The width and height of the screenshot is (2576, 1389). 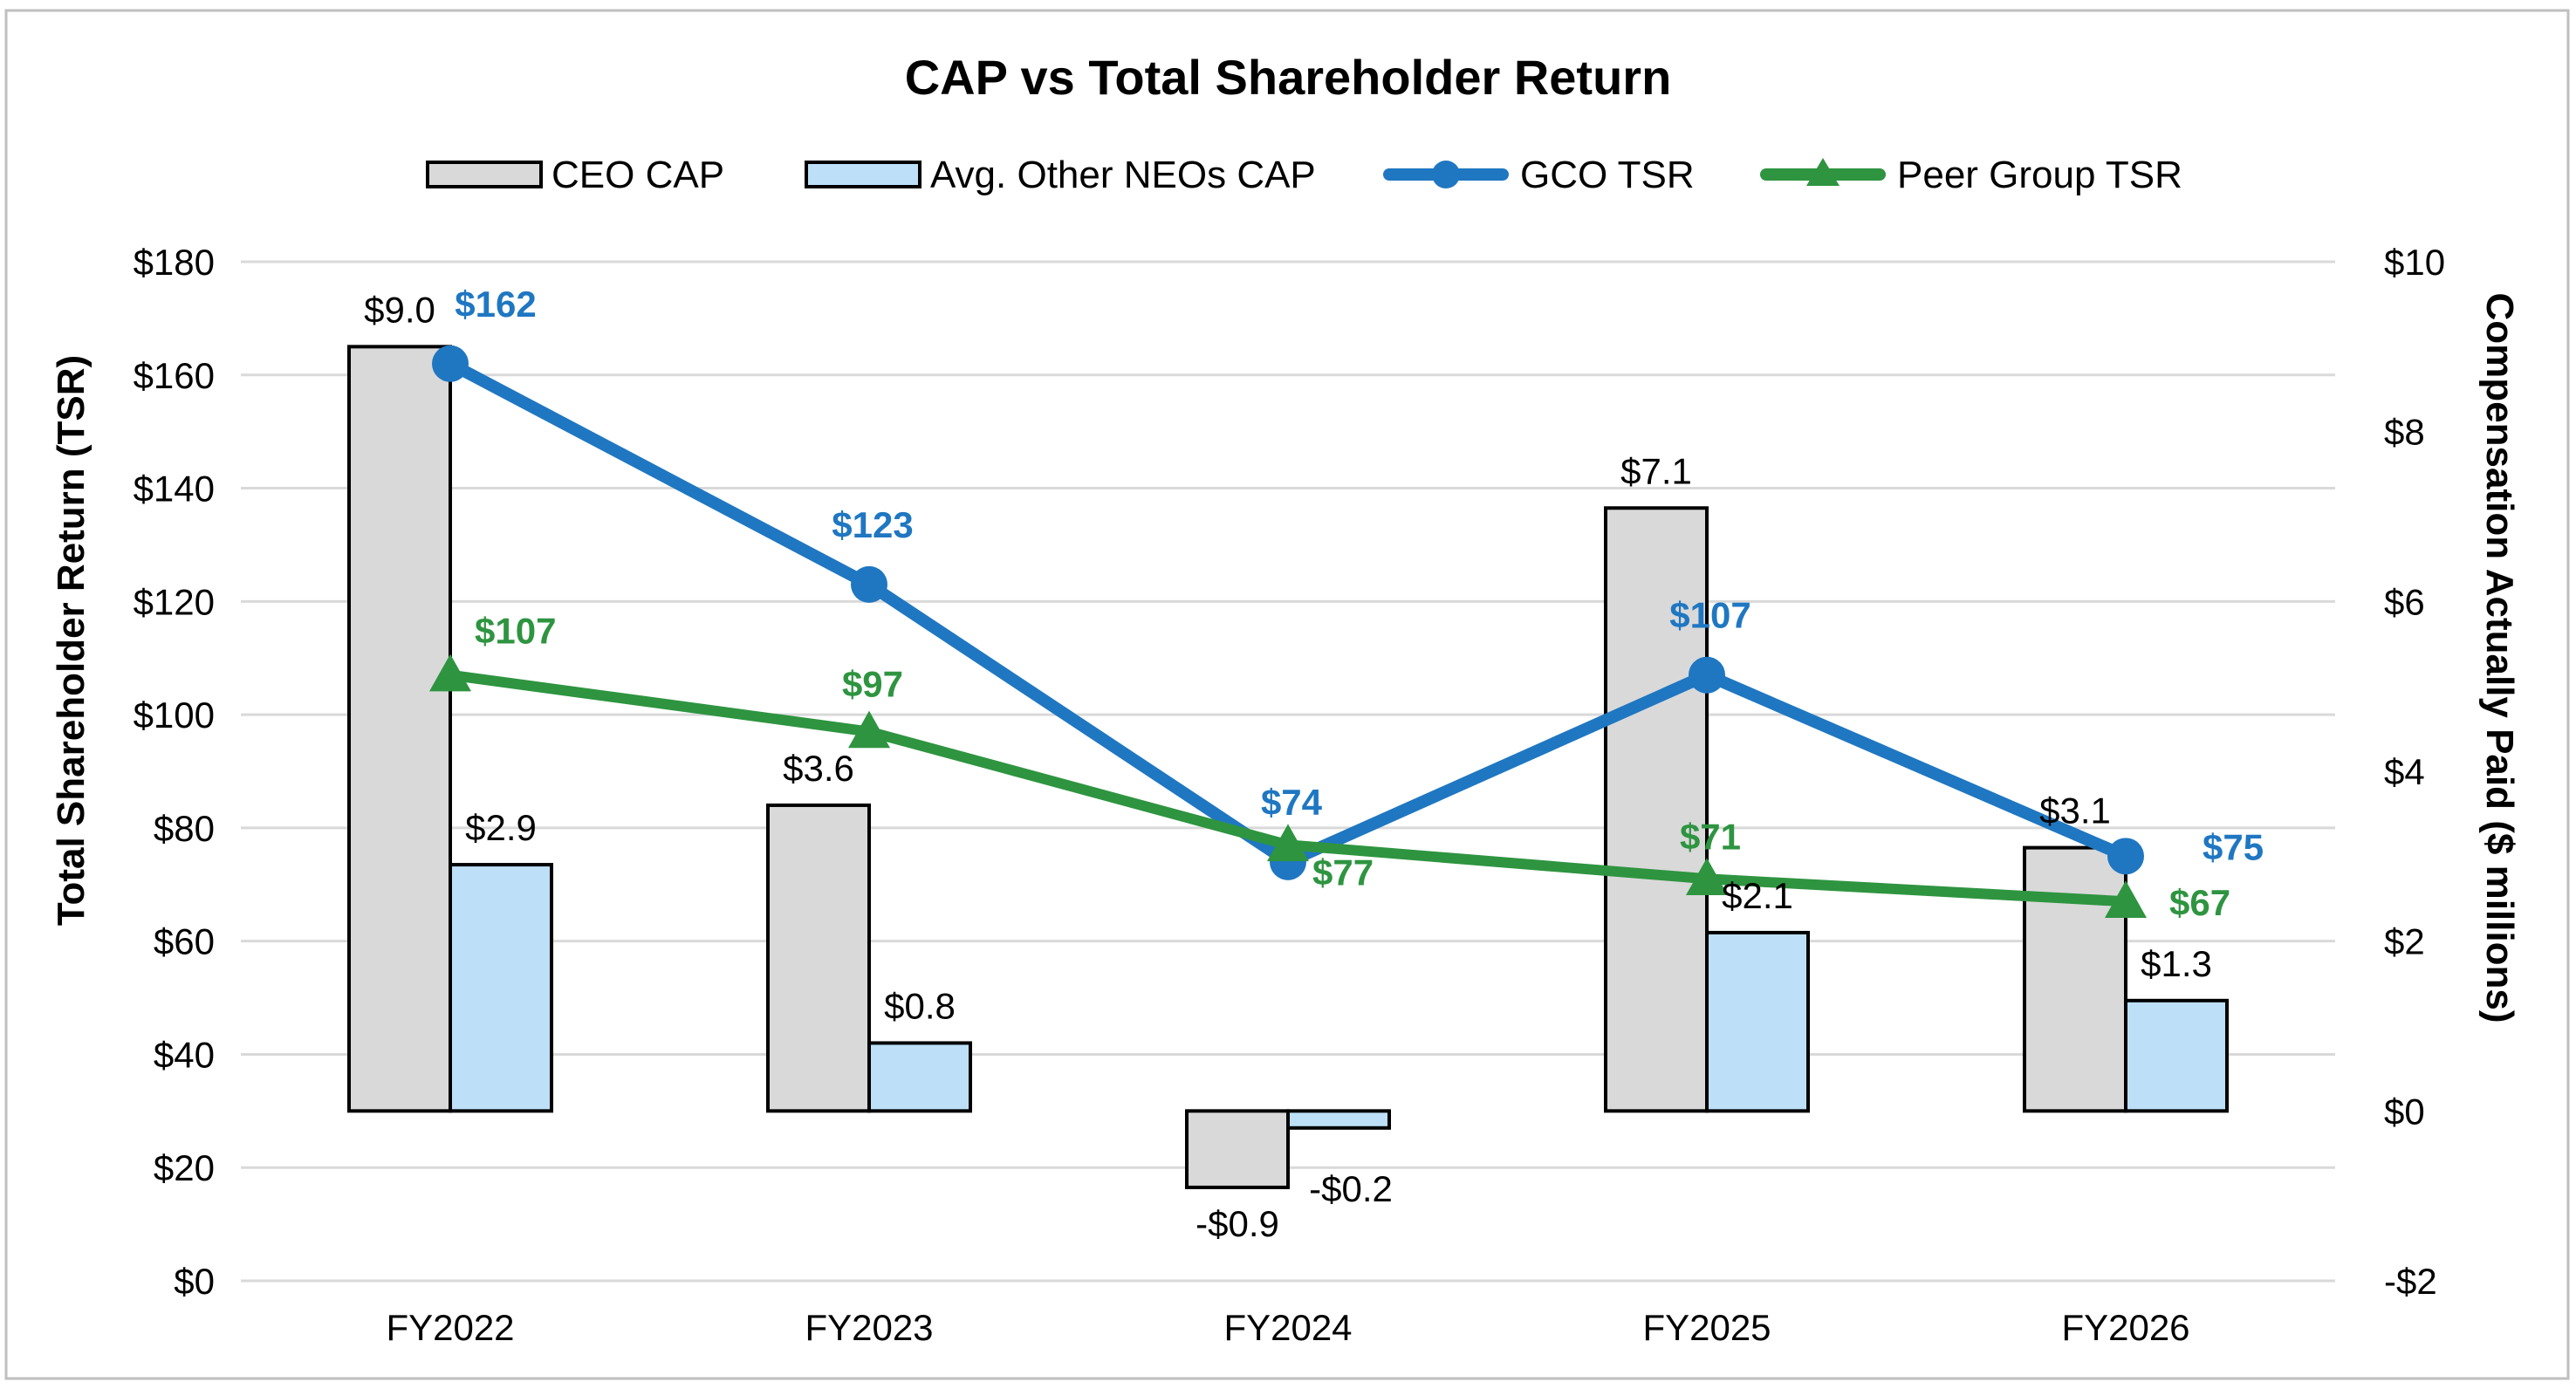 I want to click on x-tick-label-fy2026: FY2026, so click(x=2125, y=1327).